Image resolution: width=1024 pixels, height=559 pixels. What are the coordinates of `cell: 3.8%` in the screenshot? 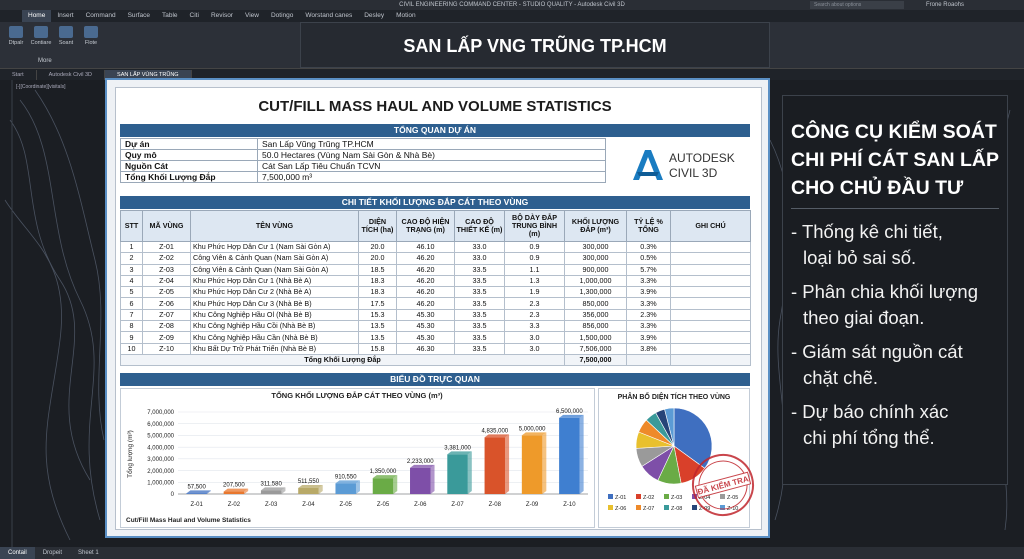 It's located at (648, 348).